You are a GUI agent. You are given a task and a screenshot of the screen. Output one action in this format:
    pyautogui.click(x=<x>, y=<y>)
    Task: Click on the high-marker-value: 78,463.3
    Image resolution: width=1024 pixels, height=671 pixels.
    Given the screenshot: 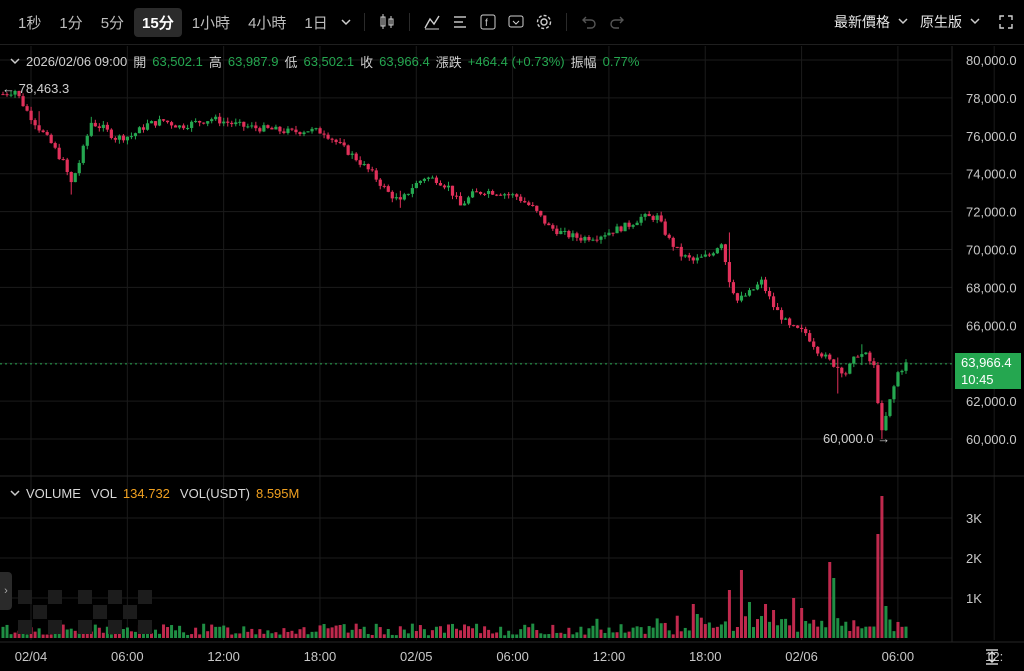 What is the action you would take?
    pyautogui.click(x=44, y=88)
    